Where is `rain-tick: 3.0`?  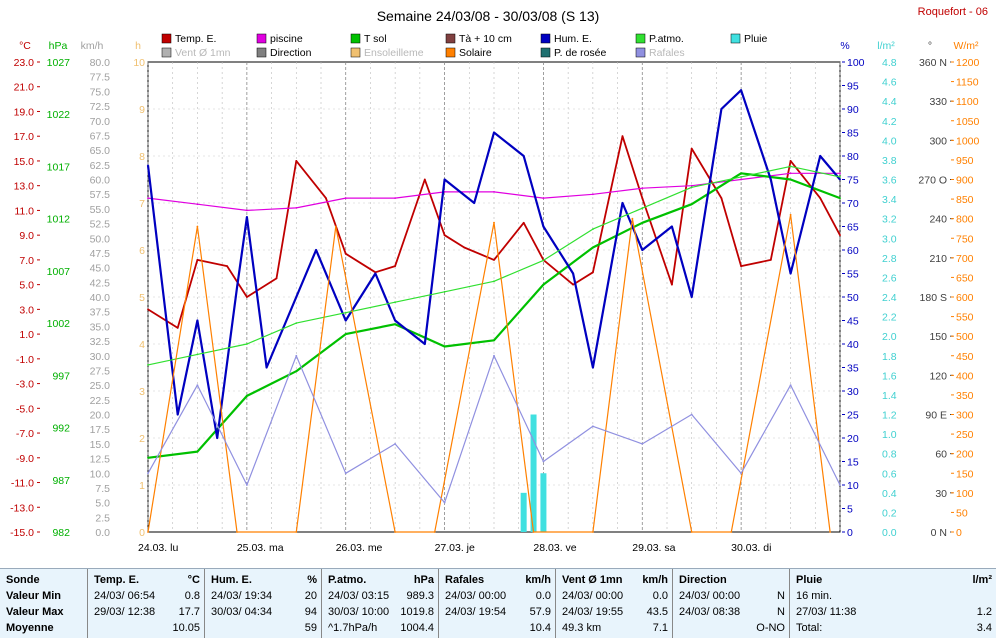 rain-tick: 3.0 is located at coordinates (889, 239).